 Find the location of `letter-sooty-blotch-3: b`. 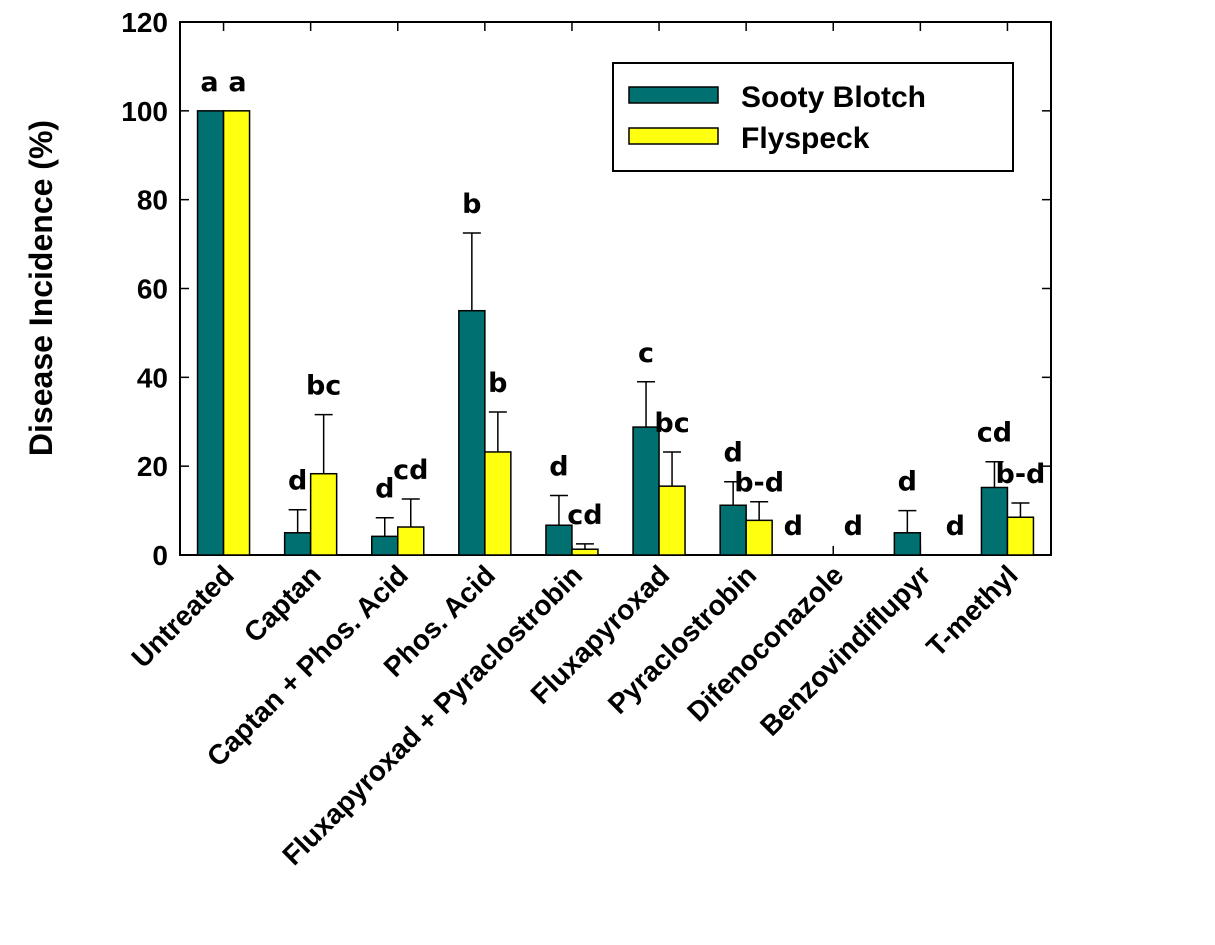

letter-sooty-blotch-3: b is located at coordinates (471, 204).